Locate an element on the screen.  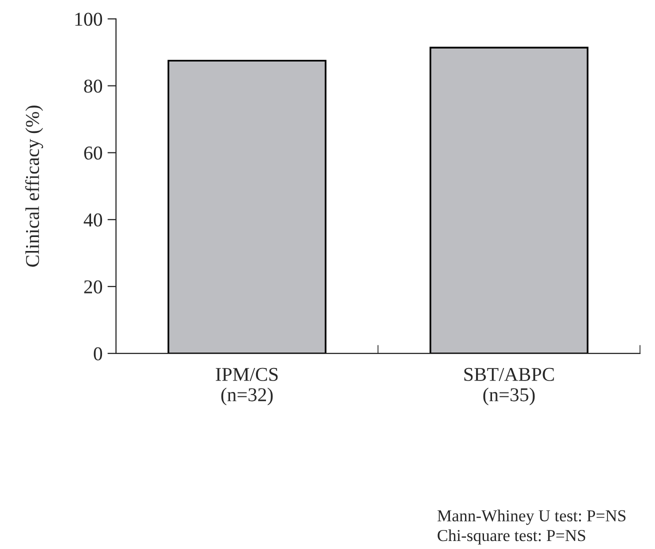
x-tick-label: SBT/ABPC (n=35) is located at coordinates (509, 387).